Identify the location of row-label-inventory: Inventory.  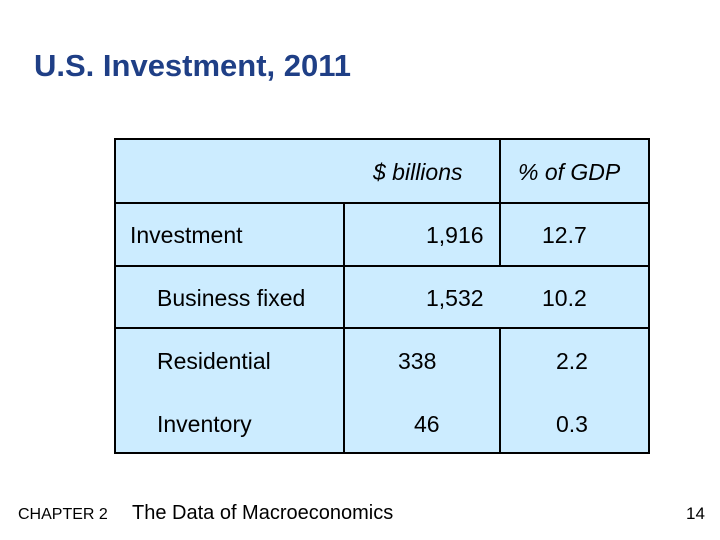
(204, 424).